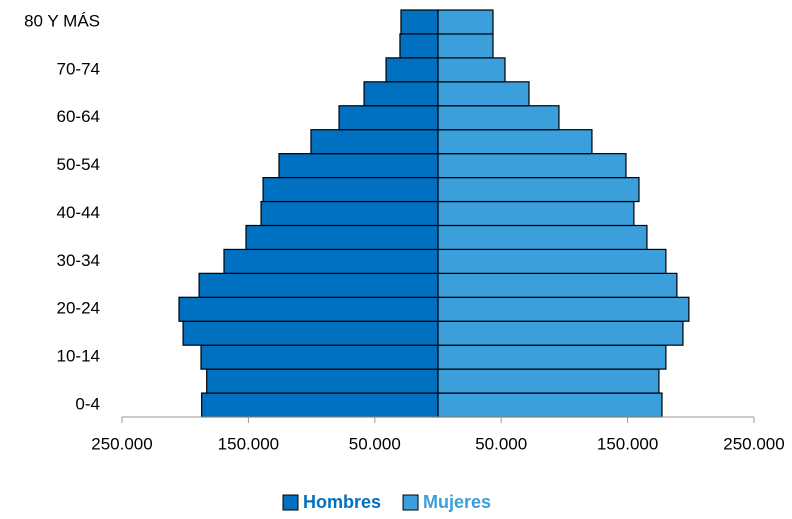  What do you see at coordinates (457, 502) in the screenshot?
I see `legend-label: Mujeres` at bounding box center [457, 502].